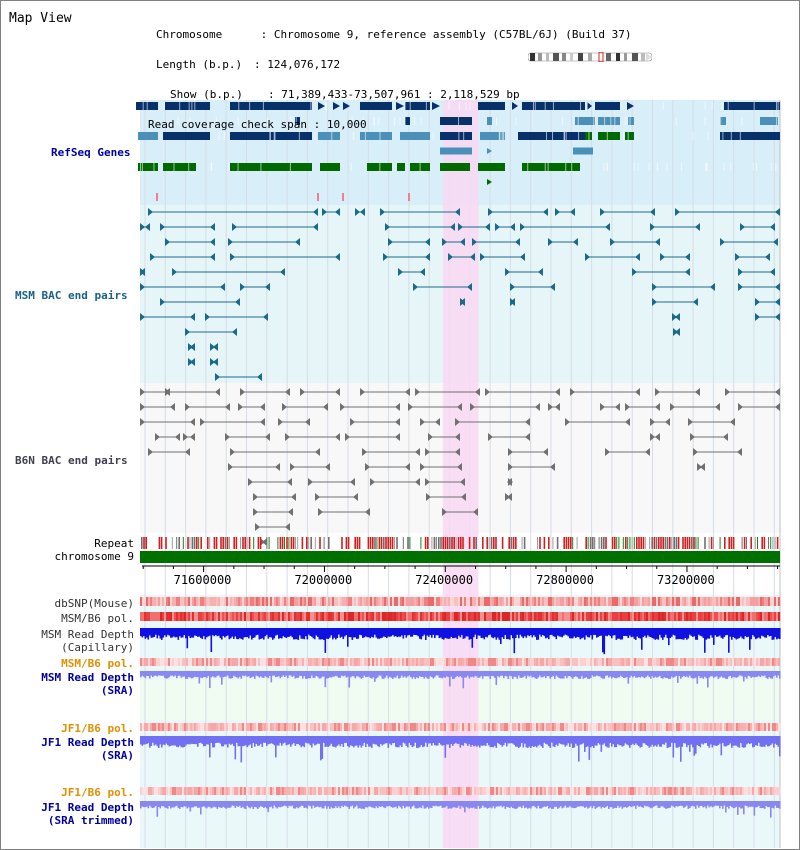 This screenshot has width=800, height=850. I want to click on label-msm-bac: MSM BAC end pairs, so click(71, 295).